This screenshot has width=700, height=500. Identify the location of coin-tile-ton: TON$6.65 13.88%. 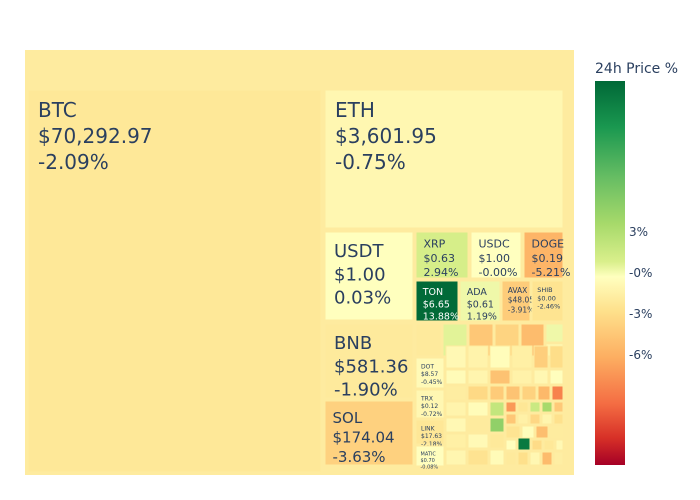
(437, 301).